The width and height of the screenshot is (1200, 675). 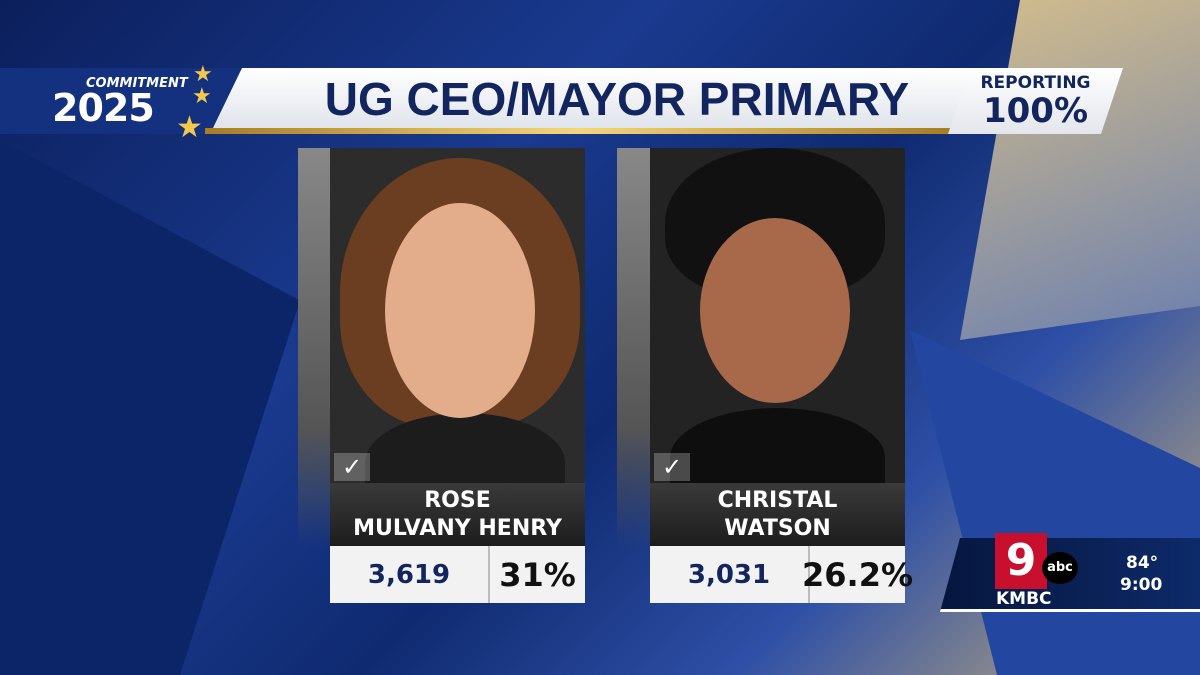 What do you see at coordinates (537, 574) in the screenshot?
I see `vote-percent: 31%` at bounding box center [537, 574].